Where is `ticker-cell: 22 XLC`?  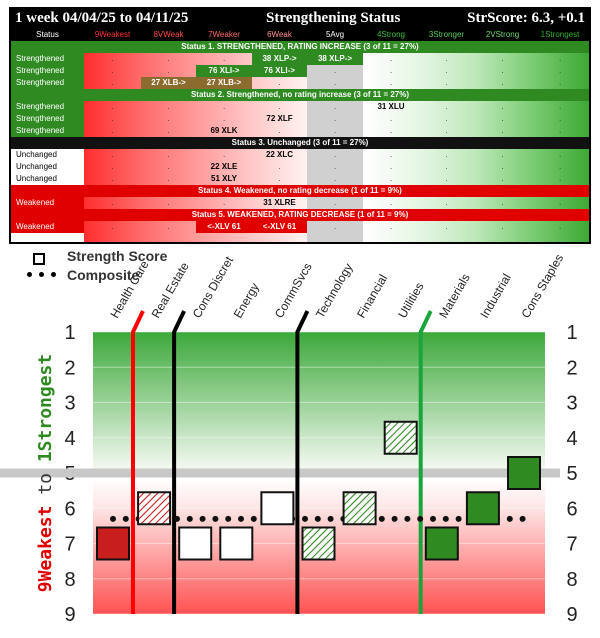 ticker-cell: 22 XLC is located at coordinates (279, 154).